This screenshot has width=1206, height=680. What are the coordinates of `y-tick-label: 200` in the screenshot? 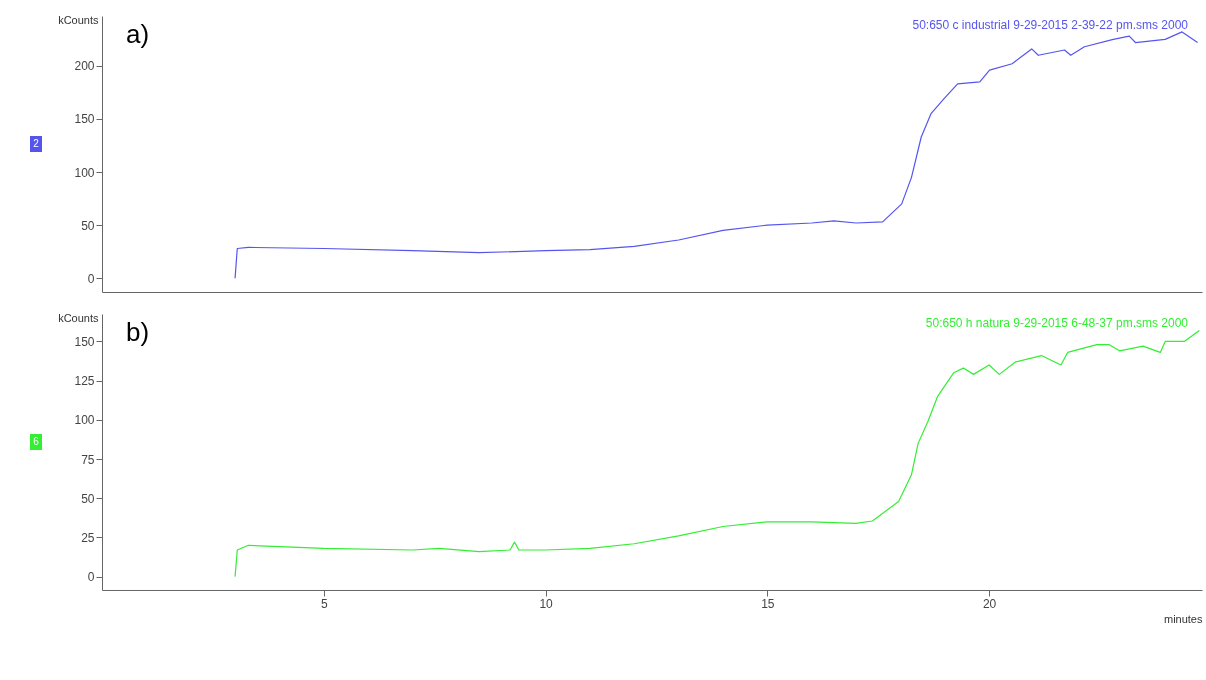 It's located at (84, 66).